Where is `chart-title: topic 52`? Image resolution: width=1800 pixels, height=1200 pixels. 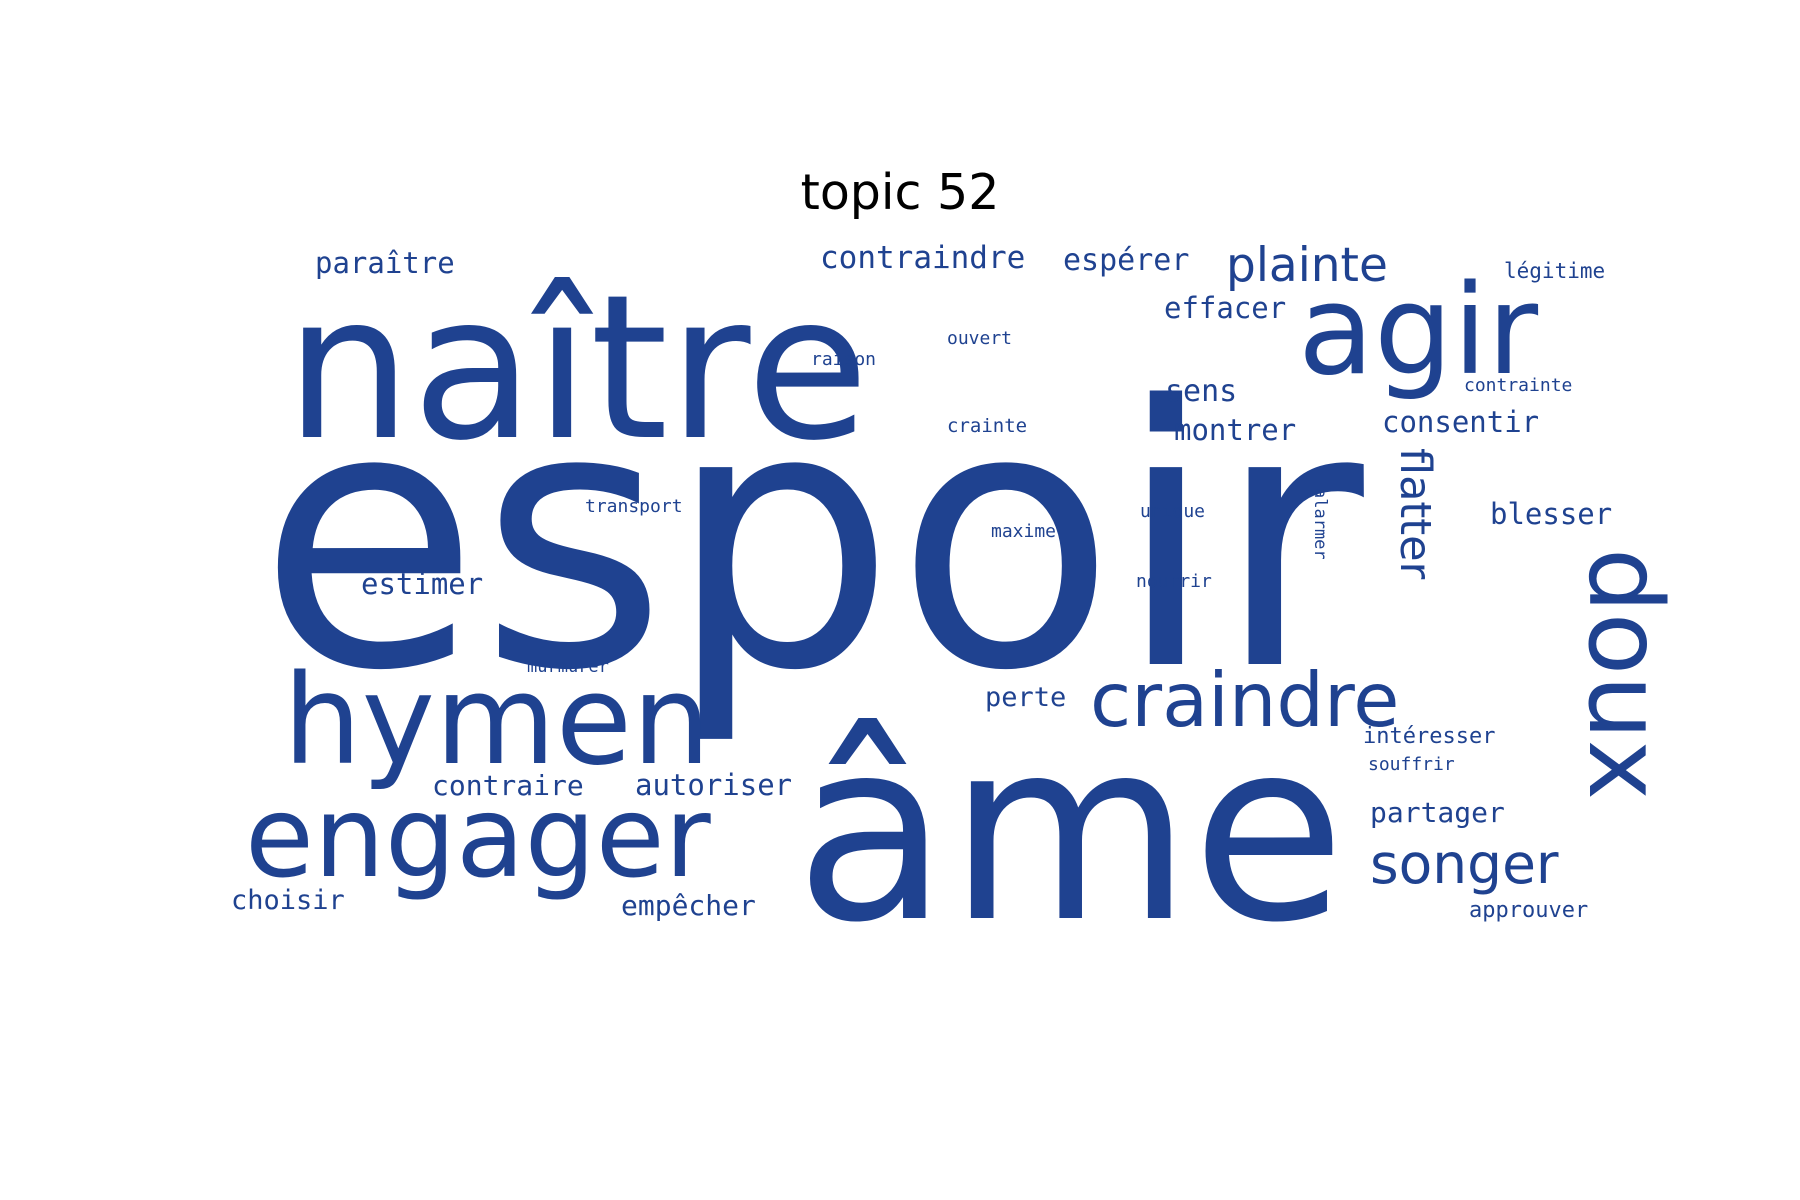 chart-title: topic 52 is located at coordinates (900, 192).